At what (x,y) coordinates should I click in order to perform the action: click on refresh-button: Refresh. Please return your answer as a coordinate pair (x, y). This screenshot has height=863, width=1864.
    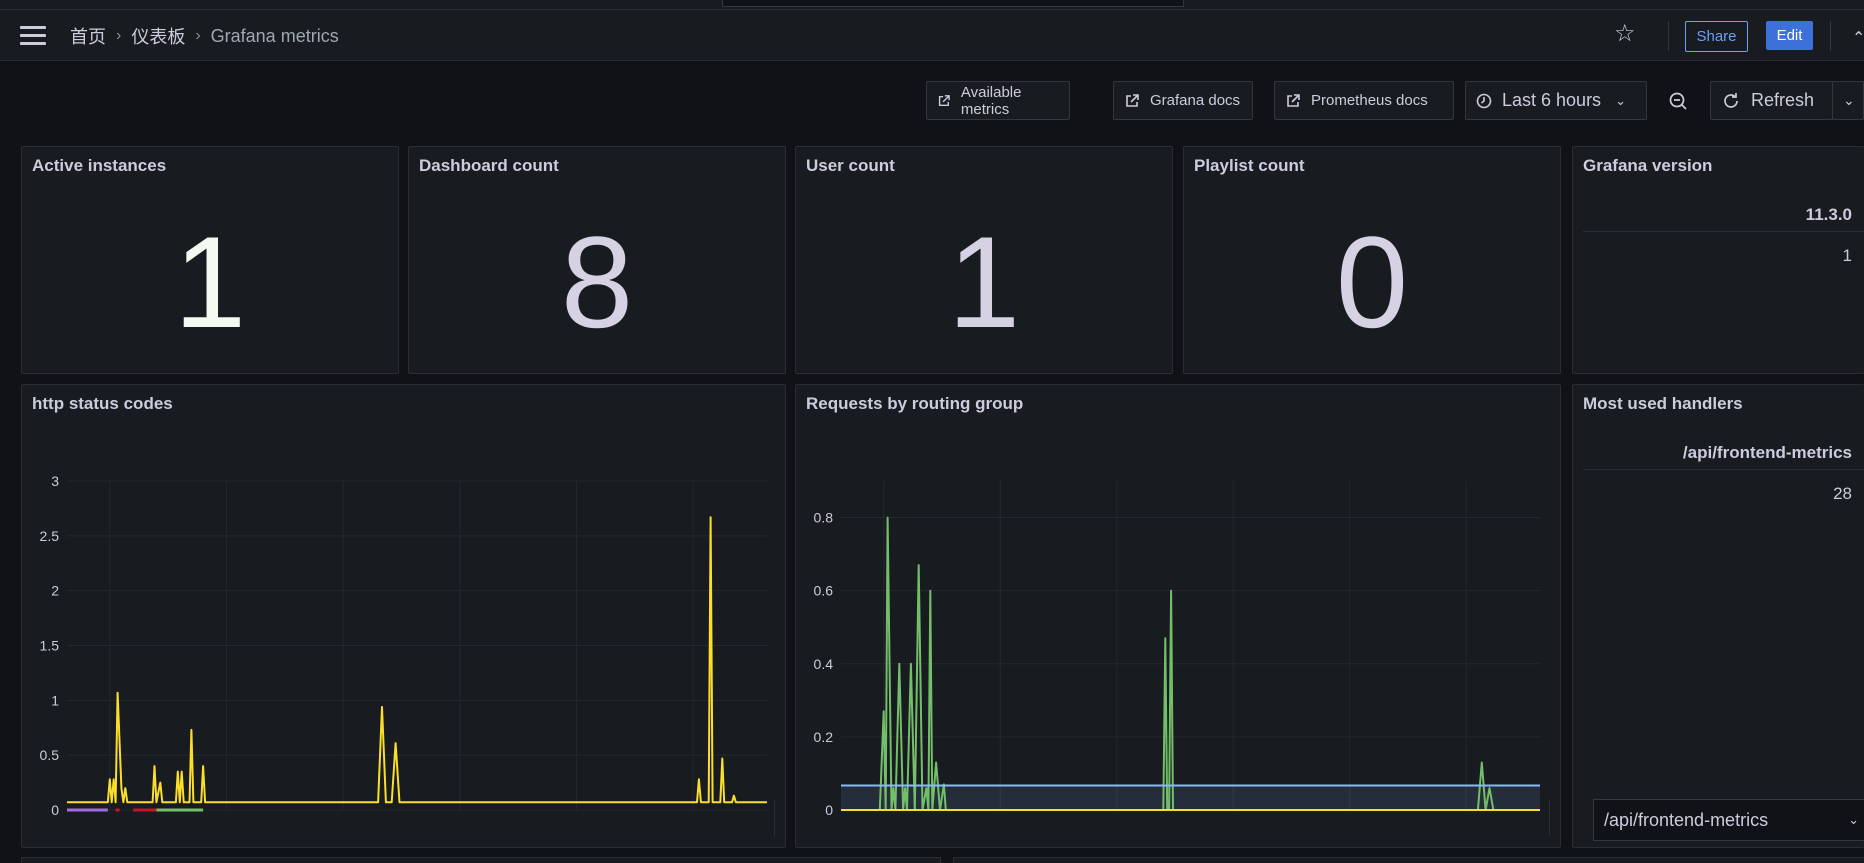
    Looking at the image, I should click on (1771, 100).